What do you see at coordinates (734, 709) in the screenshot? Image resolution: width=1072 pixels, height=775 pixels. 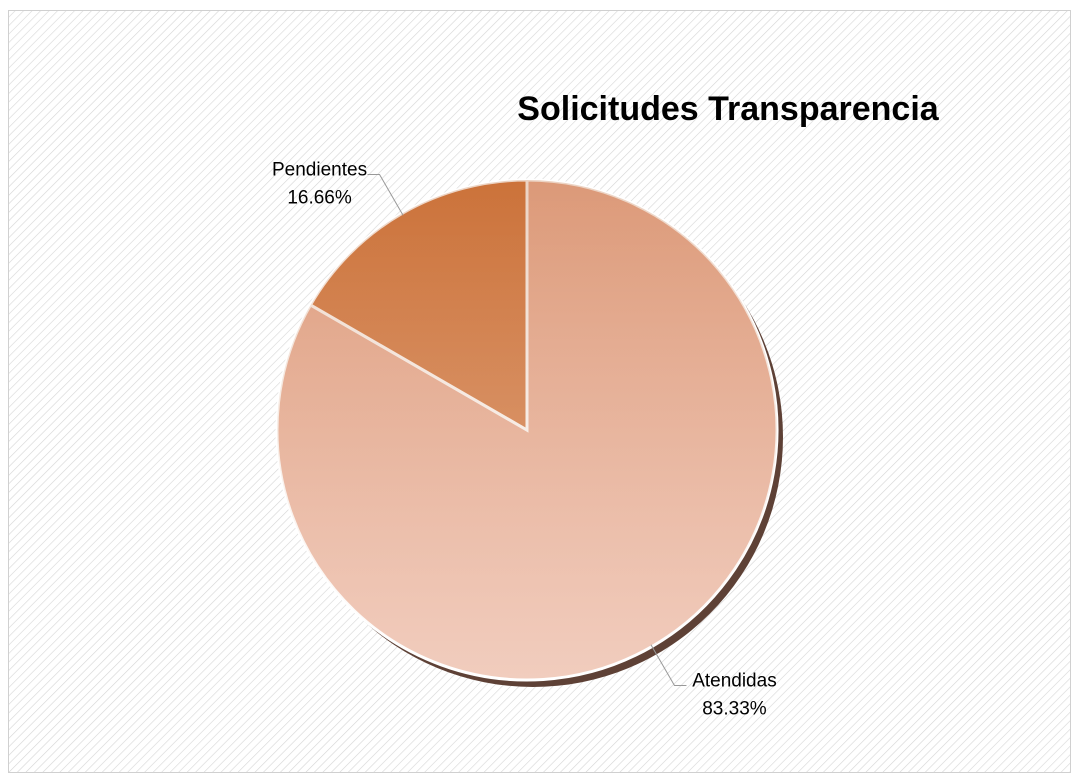 I see `slice-value-label: 83.33%` at bounding box center [734, 709].